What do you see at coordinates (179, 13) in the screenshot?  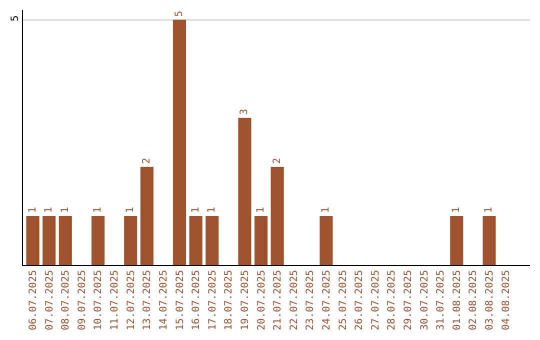 I see `data-label: 5` at bounding box center [179, 13].